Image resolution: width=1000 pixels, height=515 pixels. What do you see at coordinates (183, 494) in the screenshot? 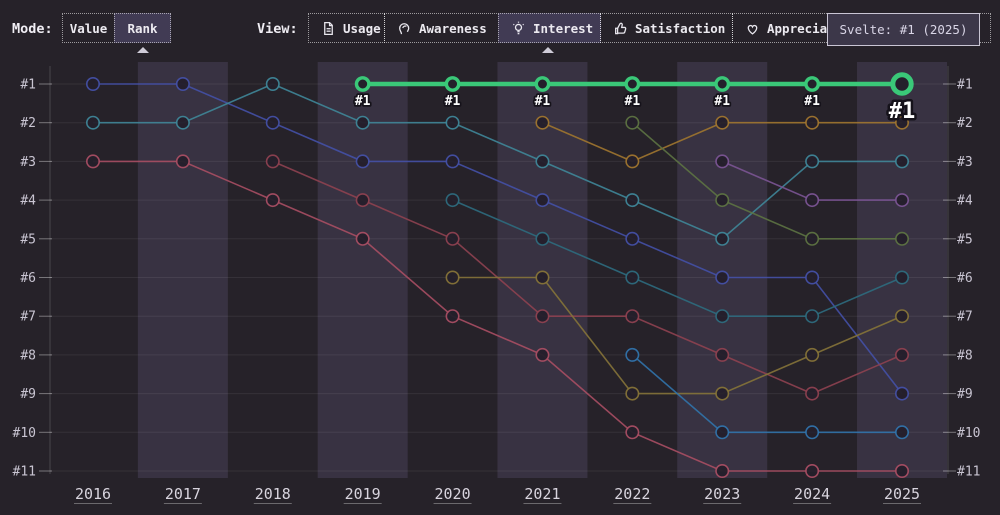
I see `year-label: 2017` at bounding box center [183, 494].